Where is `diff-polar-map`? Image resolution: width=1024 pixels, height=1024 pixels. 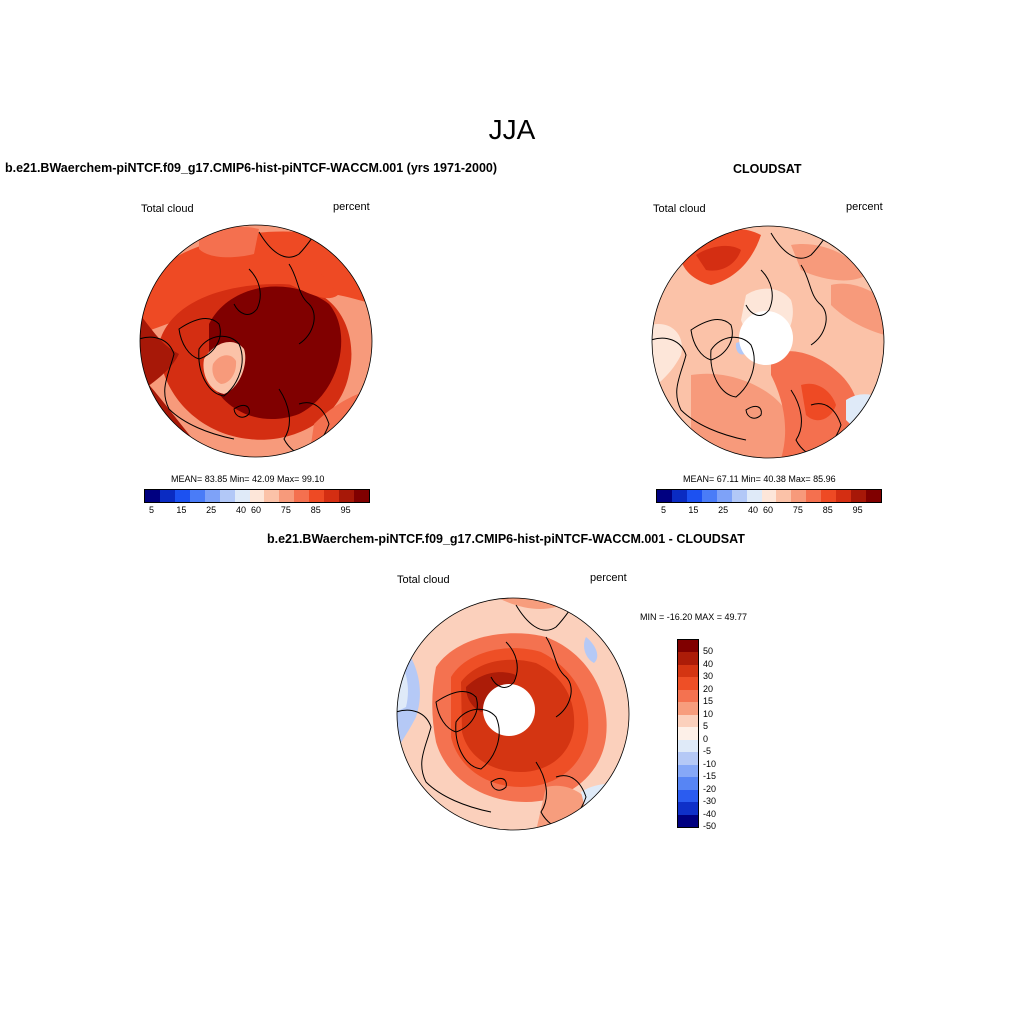
diff-polar-map is located at coordinates (513, 714).